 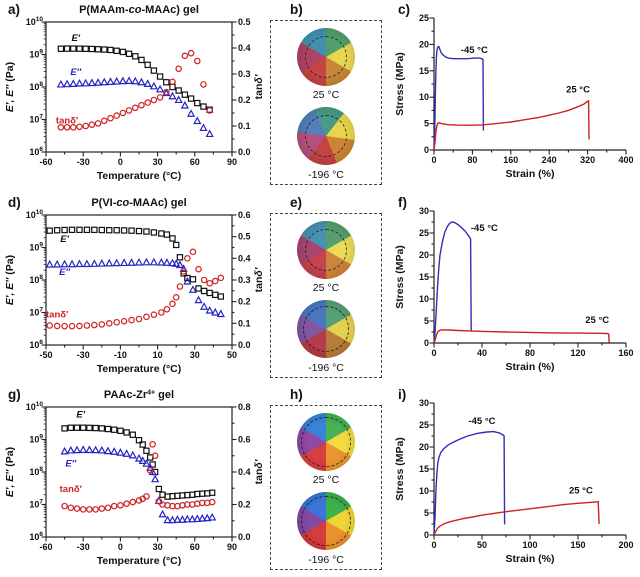 What do you see at coordinates (45, 547) in the screenshot?
I see `svg-text: -60` at bounding box center [45, 547].